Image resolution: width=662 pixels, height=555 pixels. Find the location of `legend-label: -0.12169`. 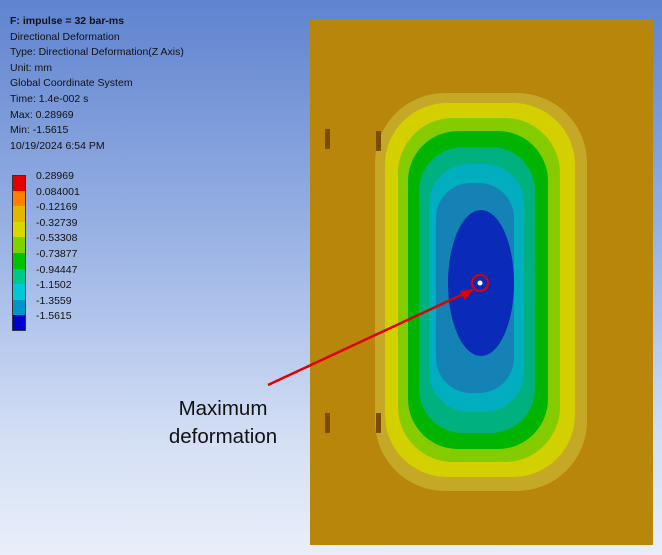

legend-label: -0.12169 is located at coordinates (57, 207).